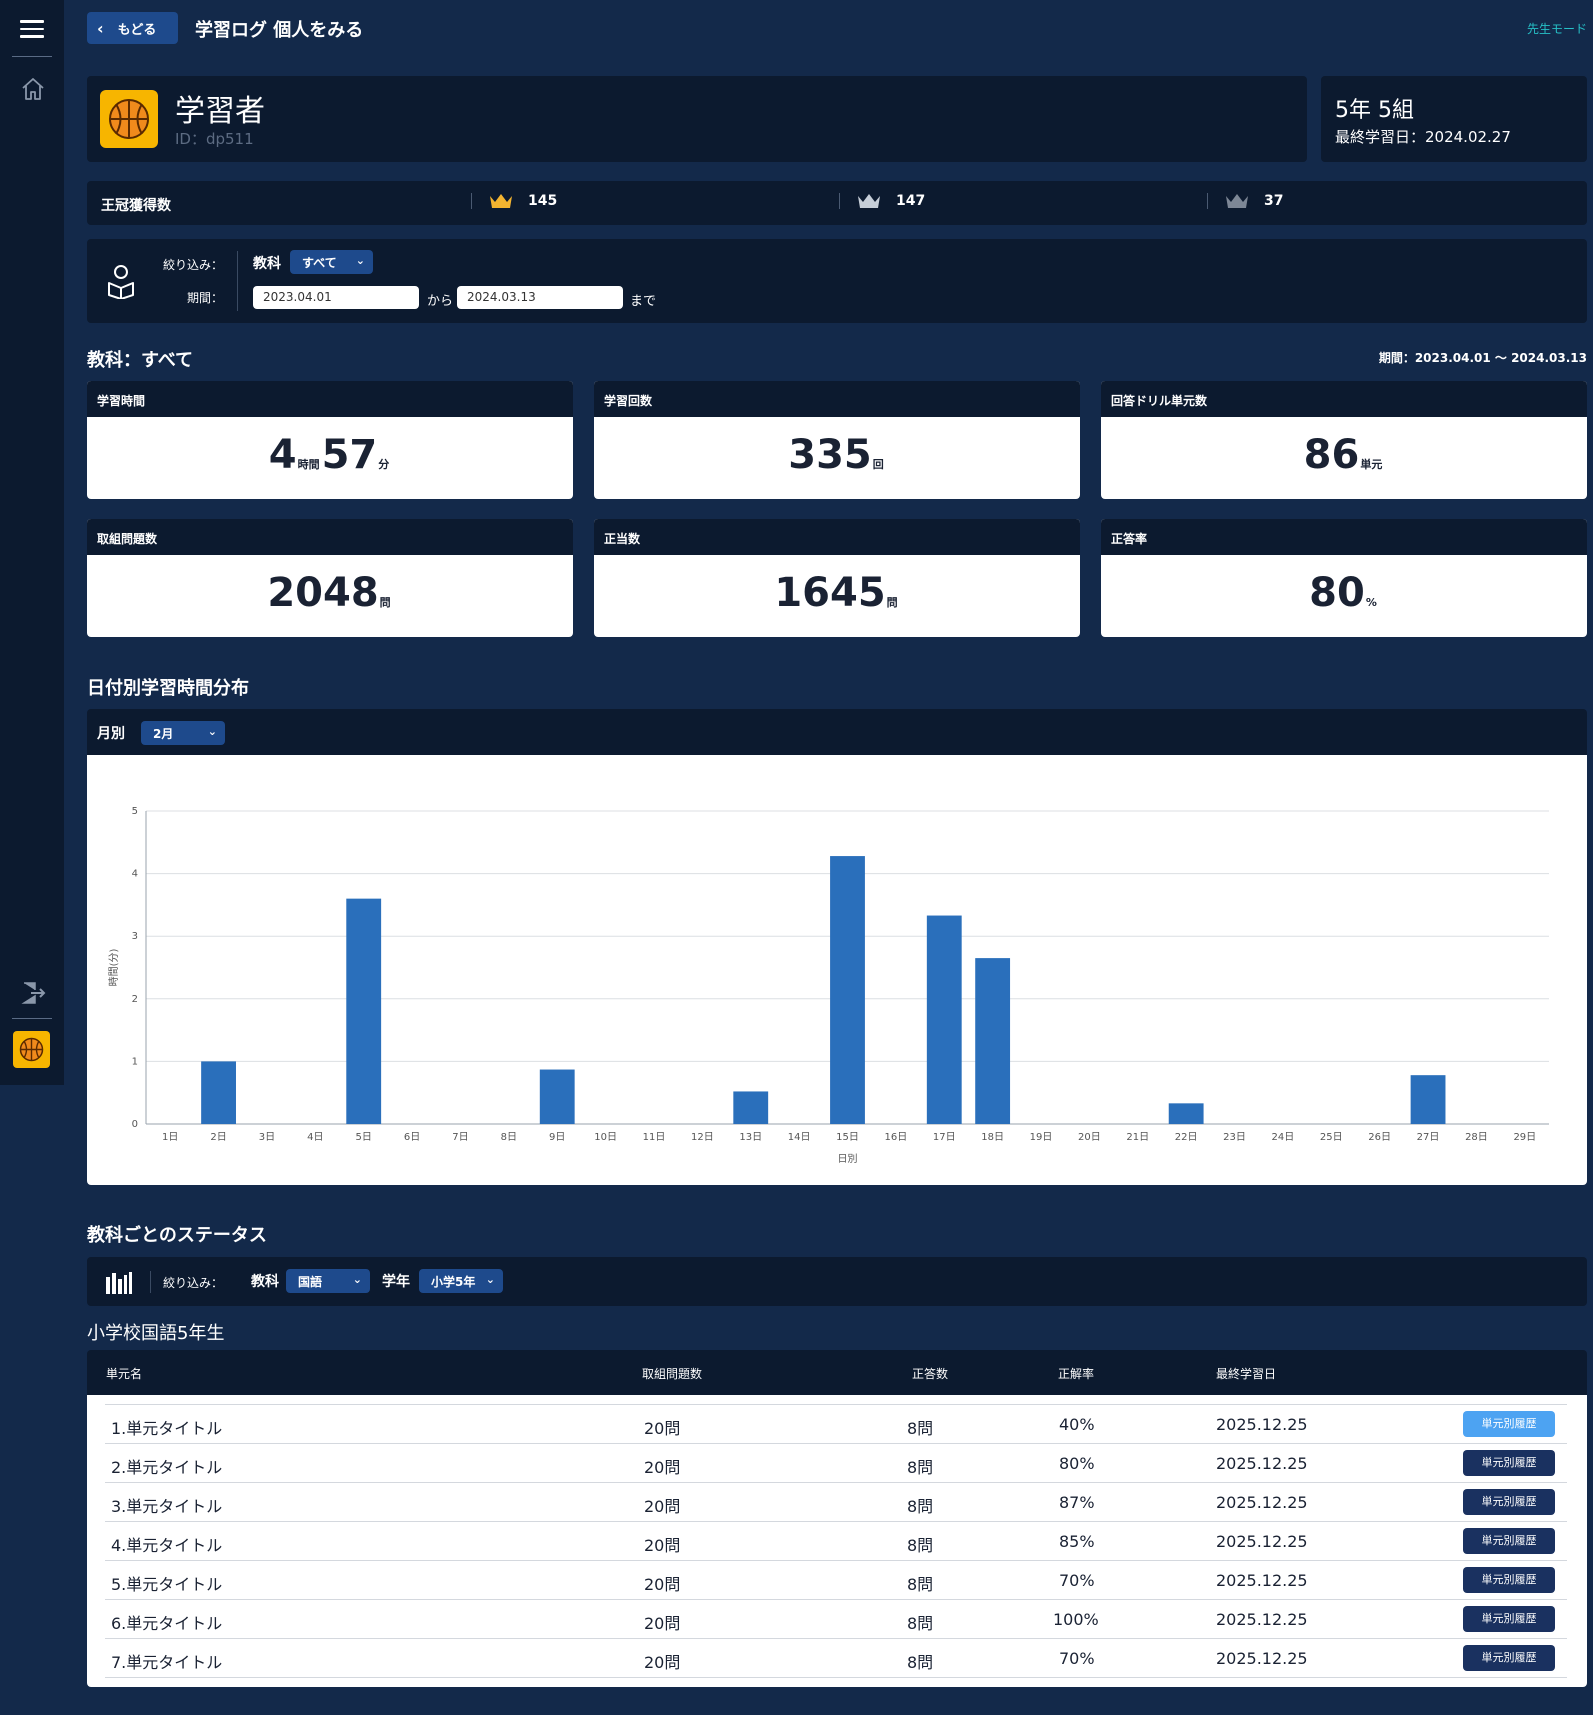 This screenshot has height=1715, width=1593. I want to click on card-title: 学習回数, so click(837, 399).